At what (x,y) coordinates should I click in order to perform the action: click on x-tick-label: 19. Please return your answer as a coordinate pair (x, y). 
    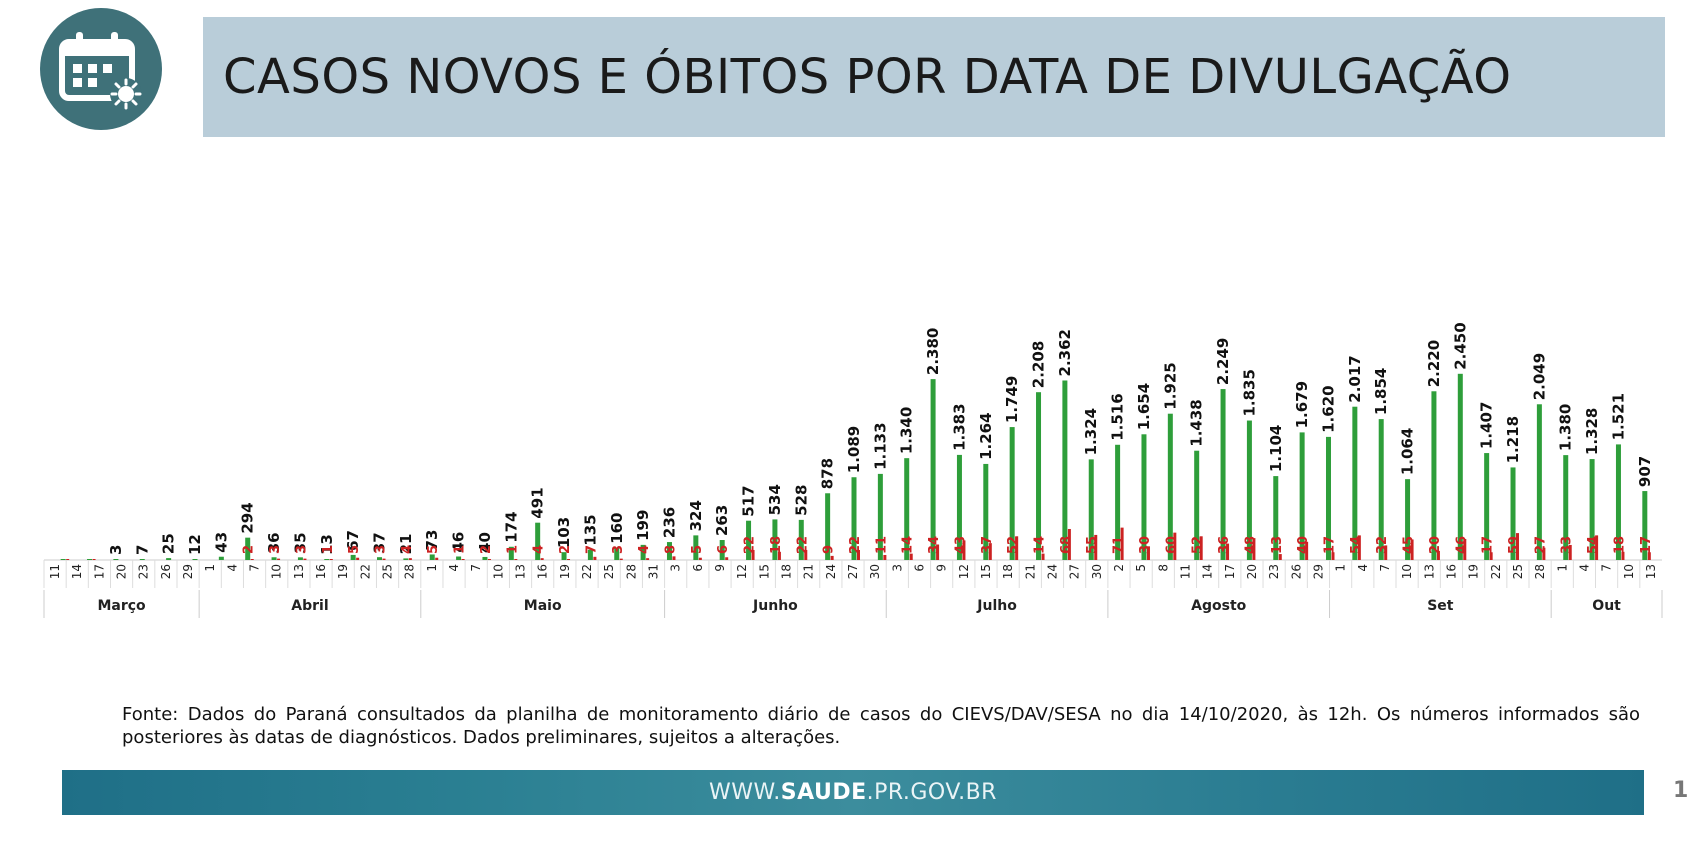
    Looking at the image, I should click on (565, 571).